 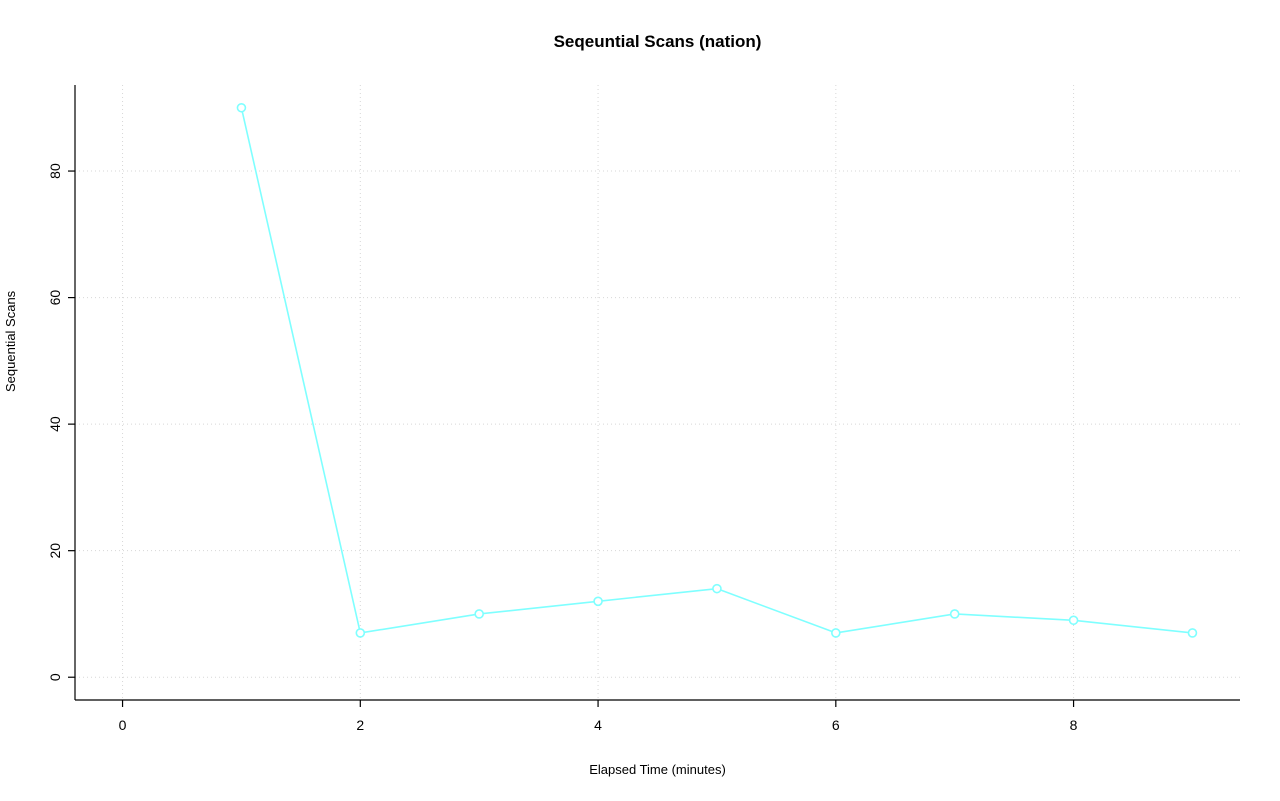 What do you see at coordinates (55, 551) in the screenshot?
I see `y-tick-label: 20` at bounding box center [55, 551].